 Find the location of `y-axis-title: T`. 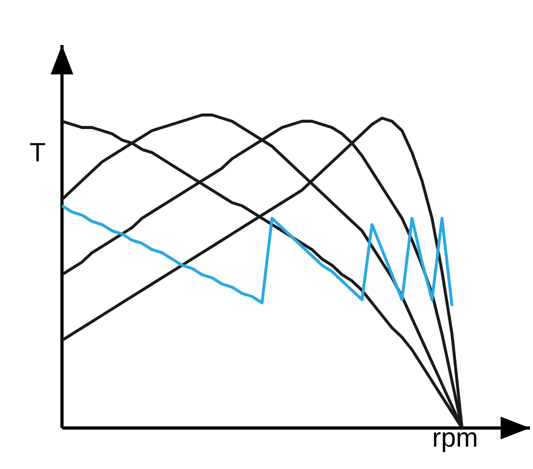

y-axis-title: T is located at coordinates (38, 152).